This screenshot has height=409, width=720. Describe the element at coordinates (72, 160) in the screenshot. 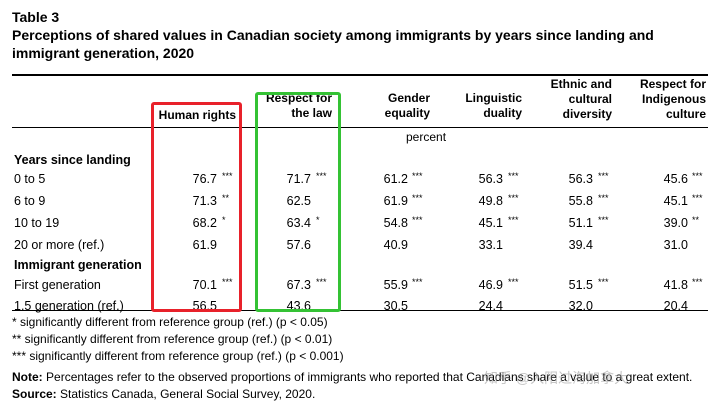

I see `section-title-years: Years since landing` at that location.